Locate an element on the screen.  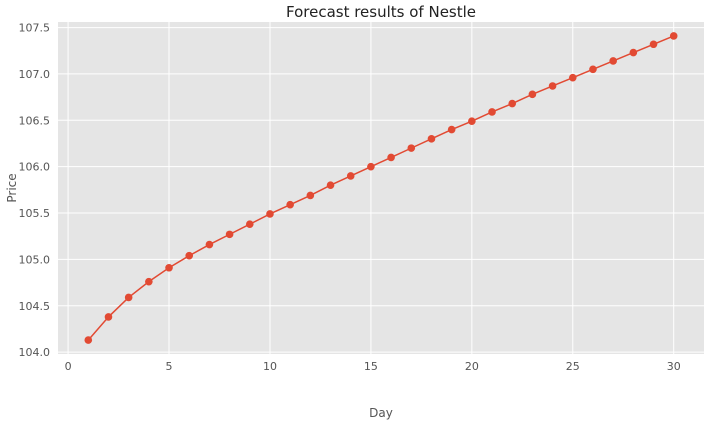
x-tick-label: 15 is located at coordinates (371, 366).